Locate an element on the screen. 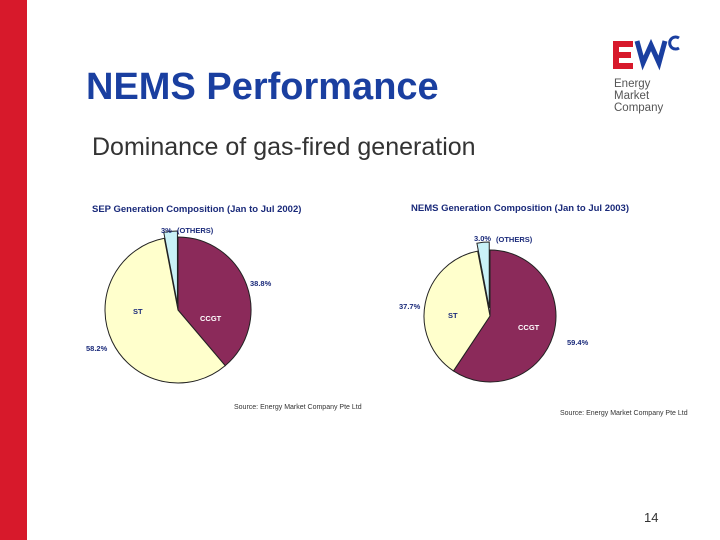 The width and height of the screenshot is (720, 540). chart-1-label-st-pct: 58.2% is located at coordinates (97, 348).